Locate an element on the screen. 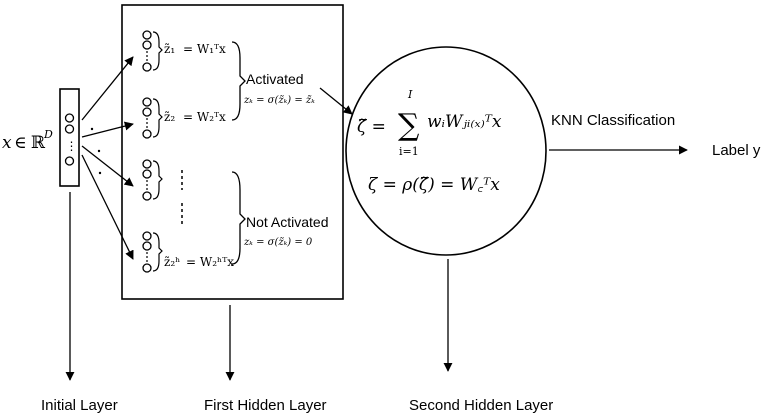 The image size is (770, 416). input-ellipsis: ⋮ is located at coordinates (72, 146).